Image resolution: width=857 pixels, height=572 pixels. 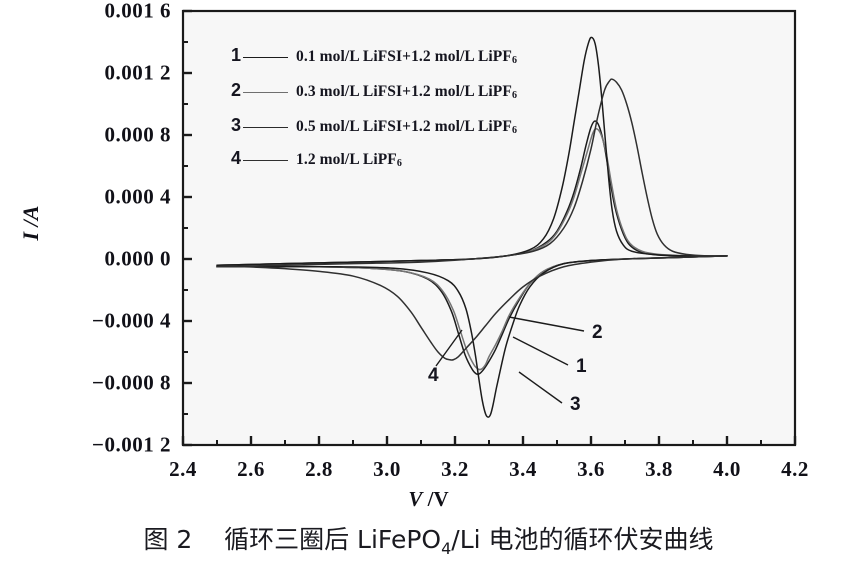 What do you see at coordinates (131, 320) in the screenshot?
I see `y-tick-label: −0.000 4` at bounding box center [131, 320].